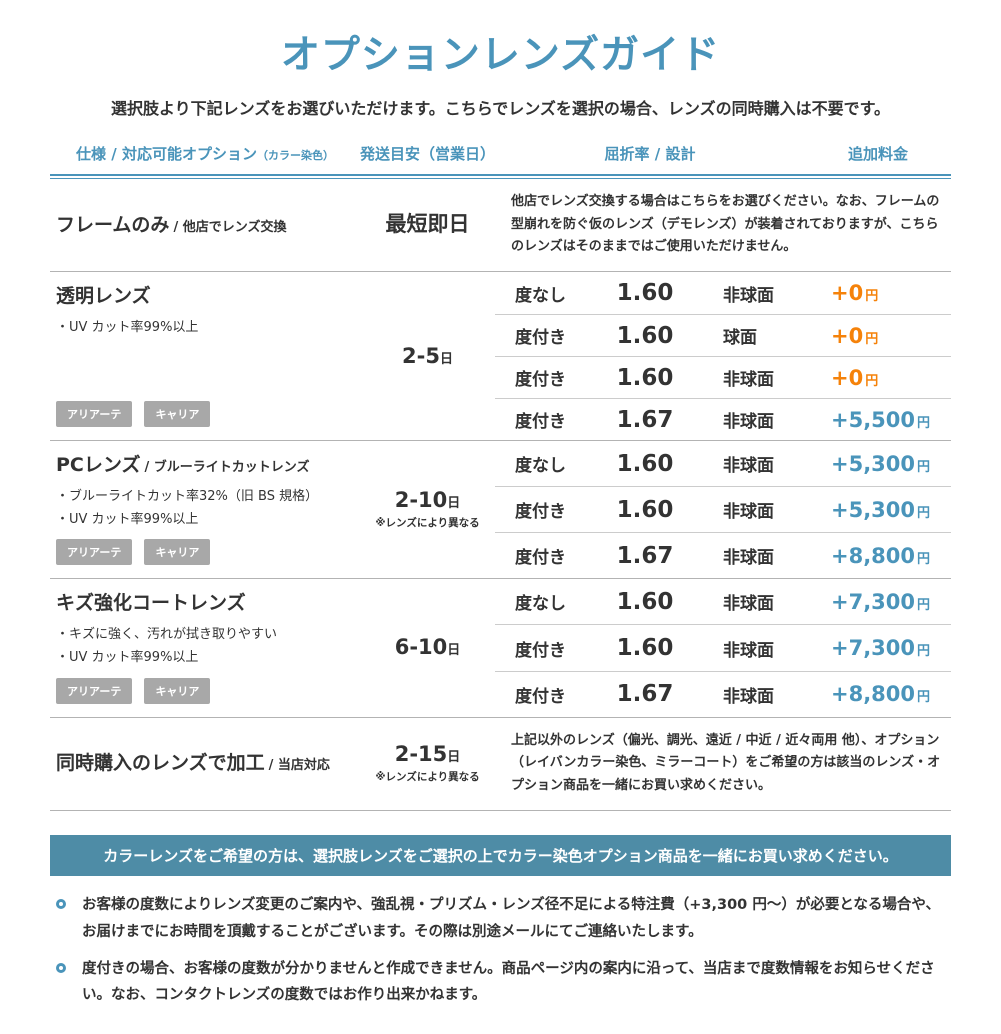  Describe the element at coordinates (428, 224) in the screenshot. I see `shipping-value: 最短即日` at that location.